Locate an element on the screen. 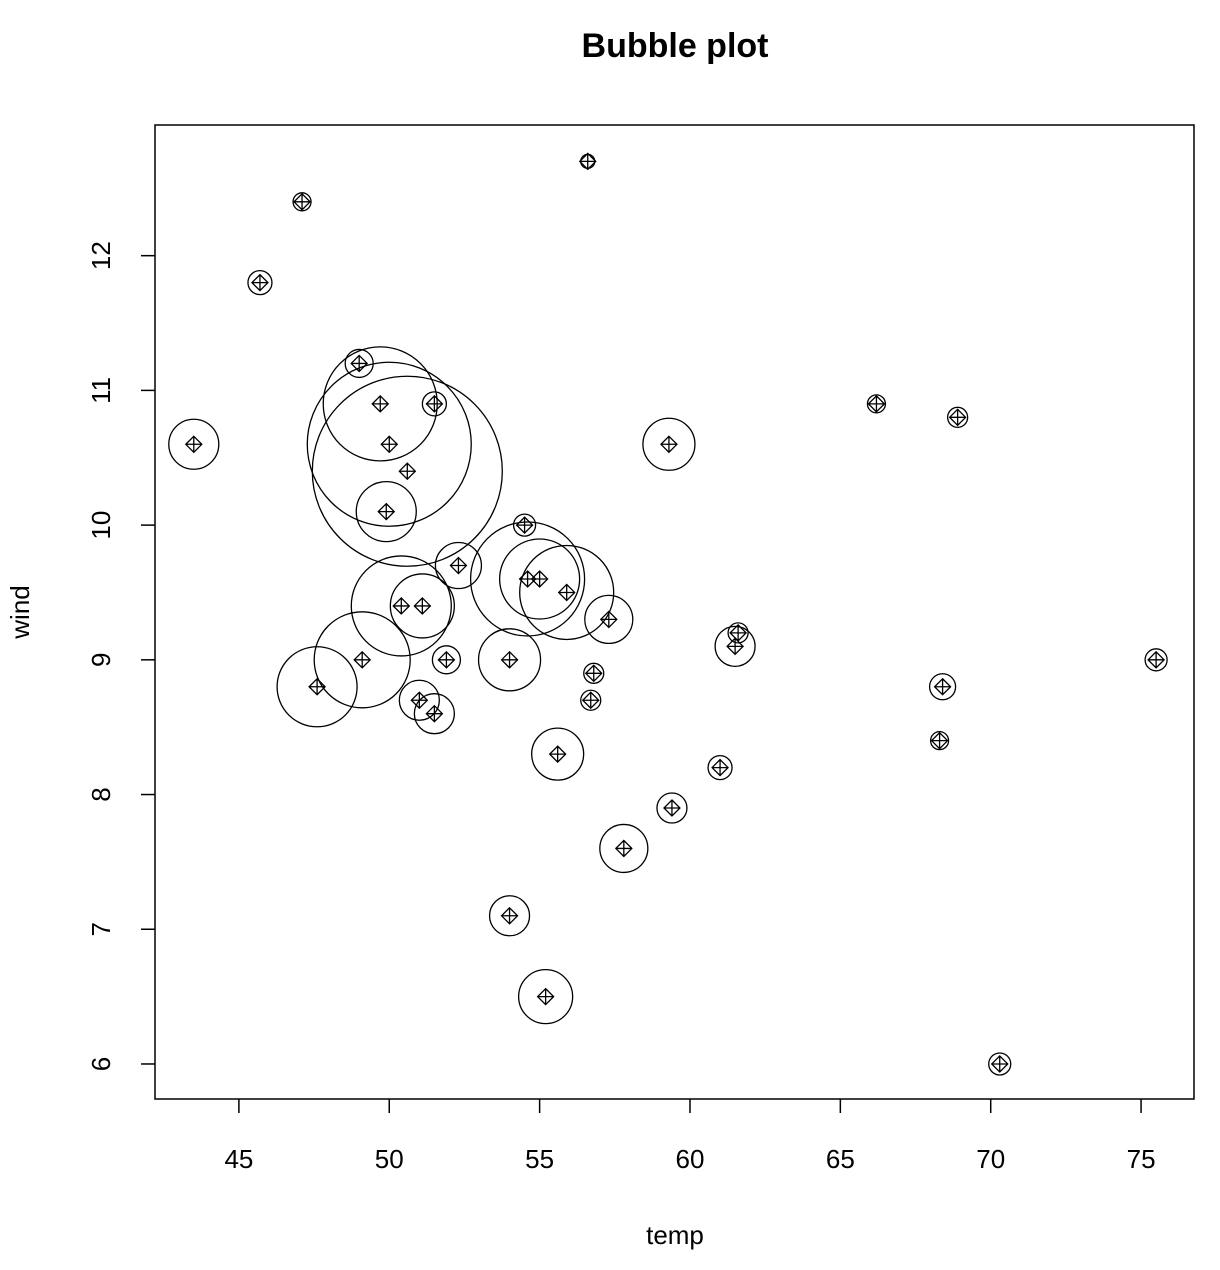 The height and width of the screenshot is (1270, 1220). x-tick-label: 55 is located at coordinates (539, 1159).